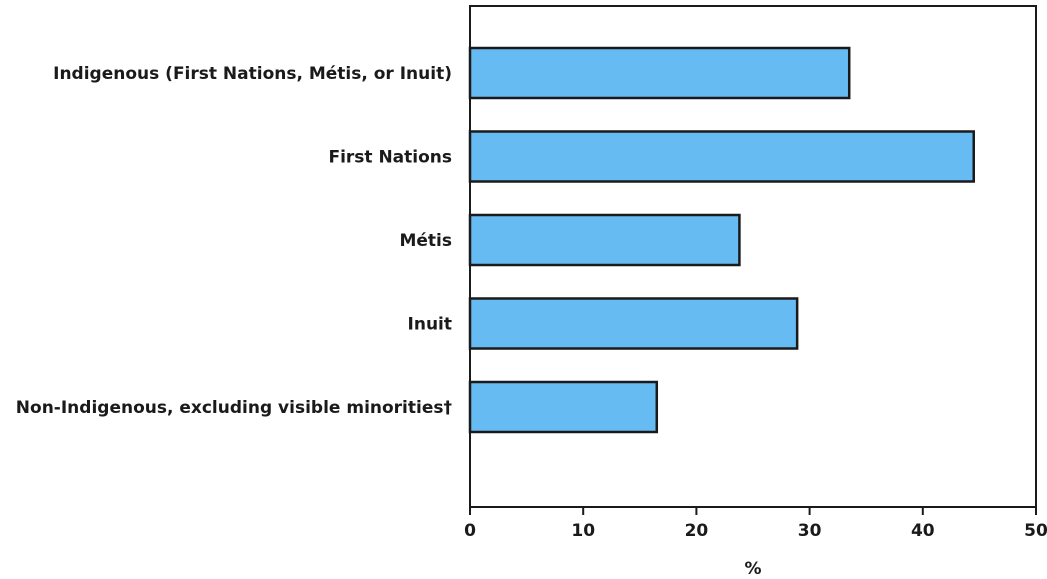  I want to click on x-axis-ticks, so click(753, 511).